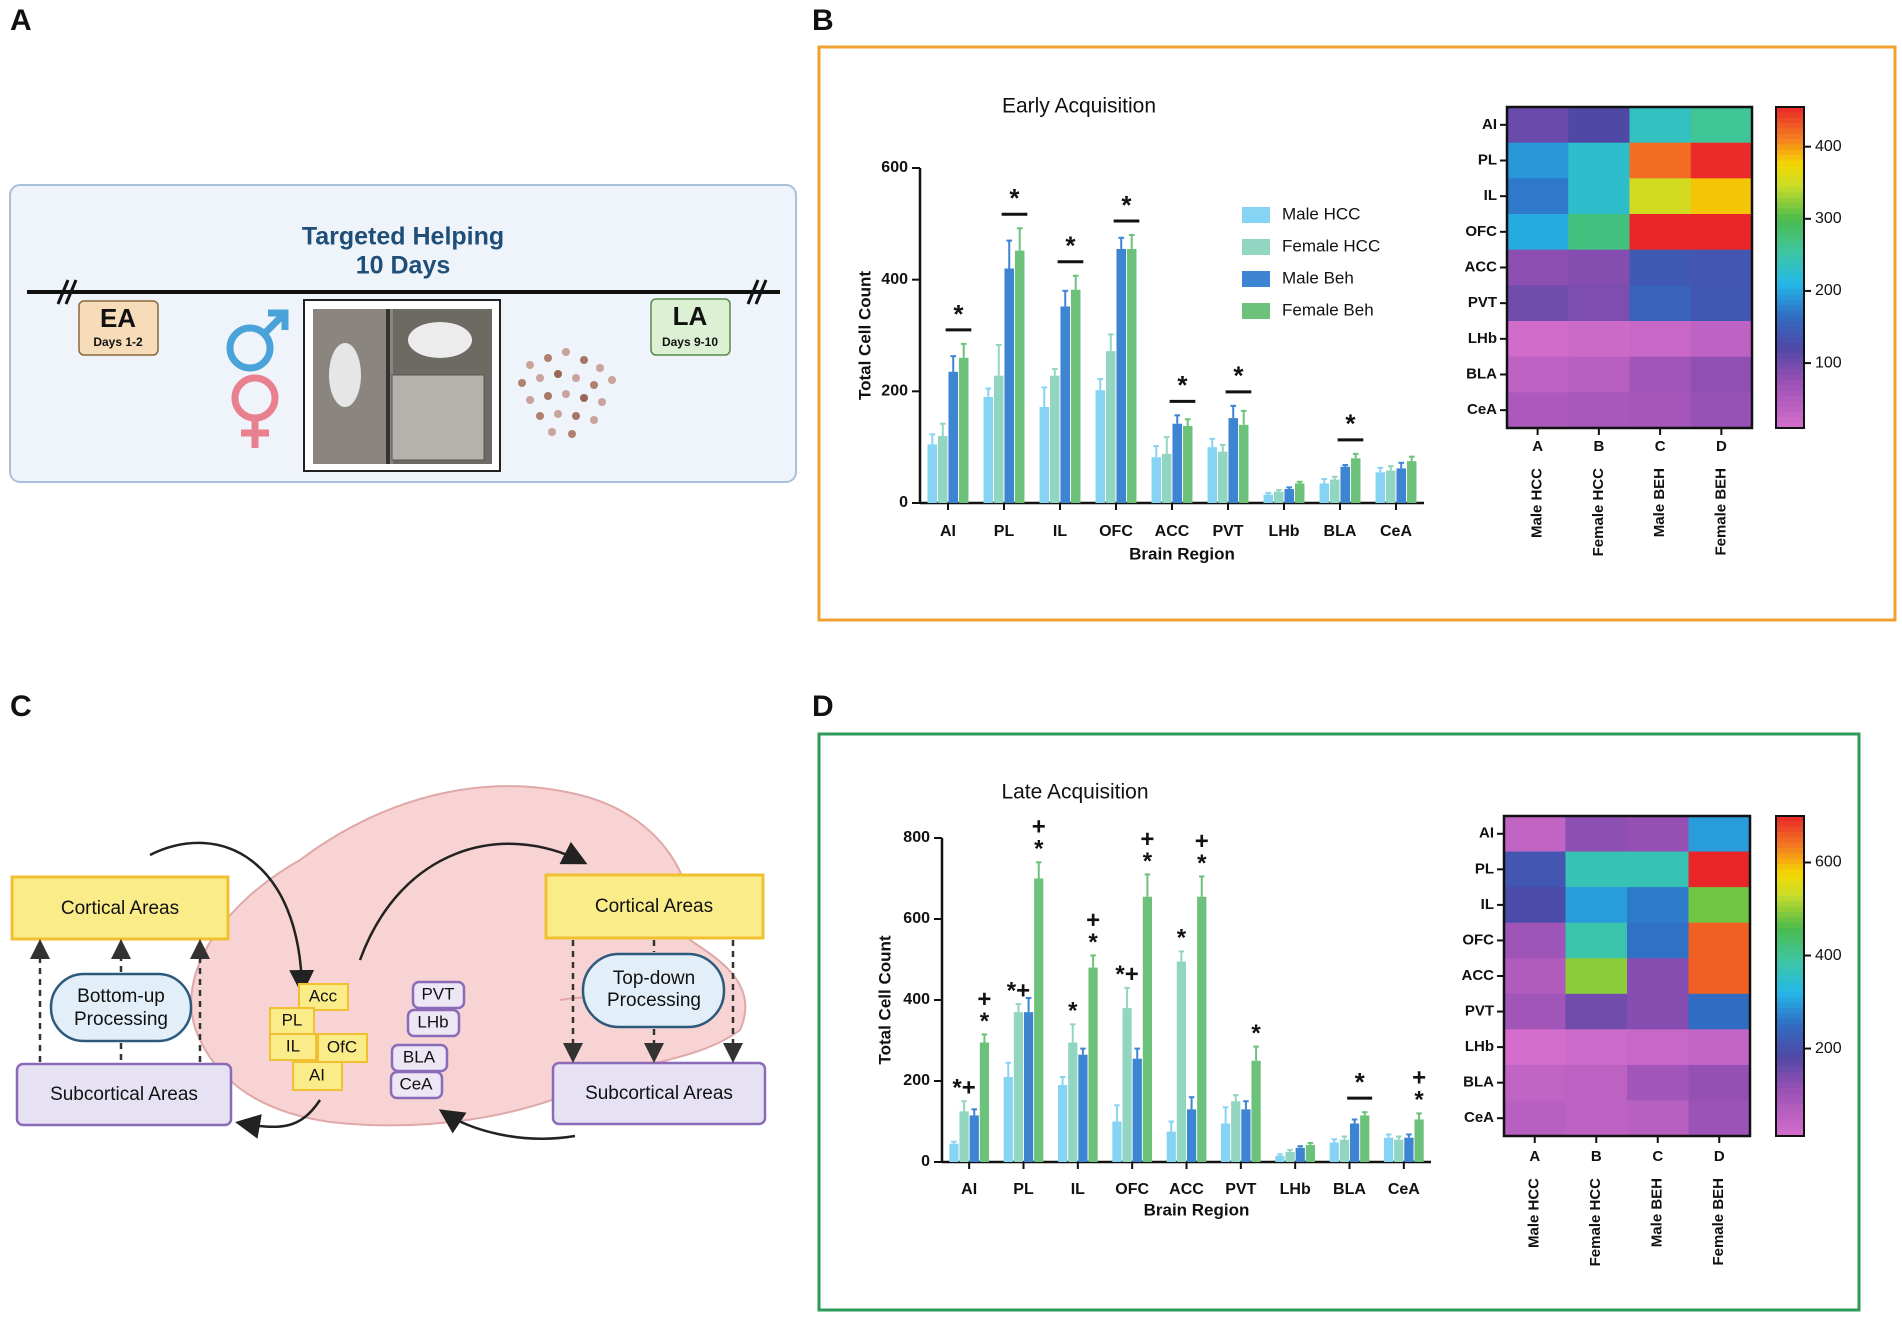  Describe the element at coordinates (1349, 1189) in the screenshot. I see `x-tick-label: BLA` at that location.